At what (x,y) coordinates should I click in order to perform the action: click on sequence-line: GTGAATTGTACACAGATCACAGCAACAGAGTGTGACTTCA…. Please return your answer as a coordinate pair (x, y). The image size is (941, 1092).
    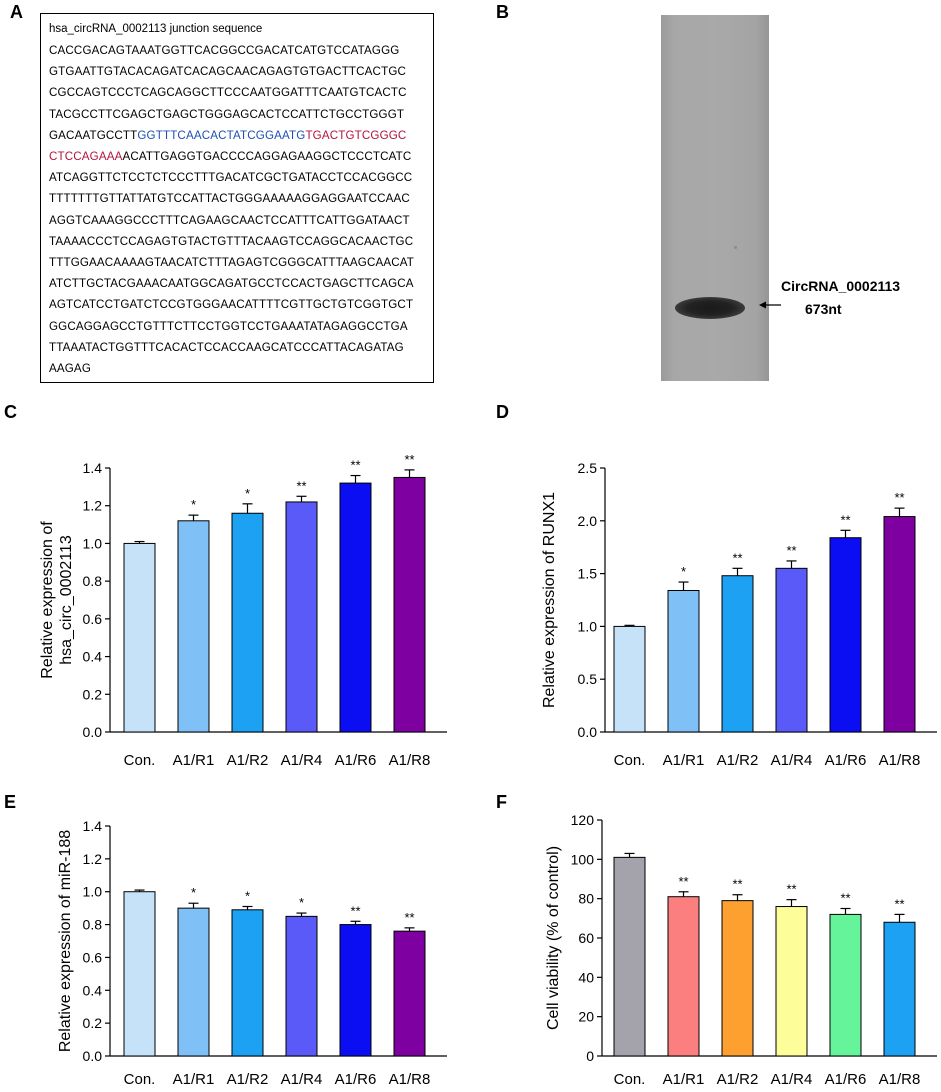
    Looking at the image, I should click on (241, 71).